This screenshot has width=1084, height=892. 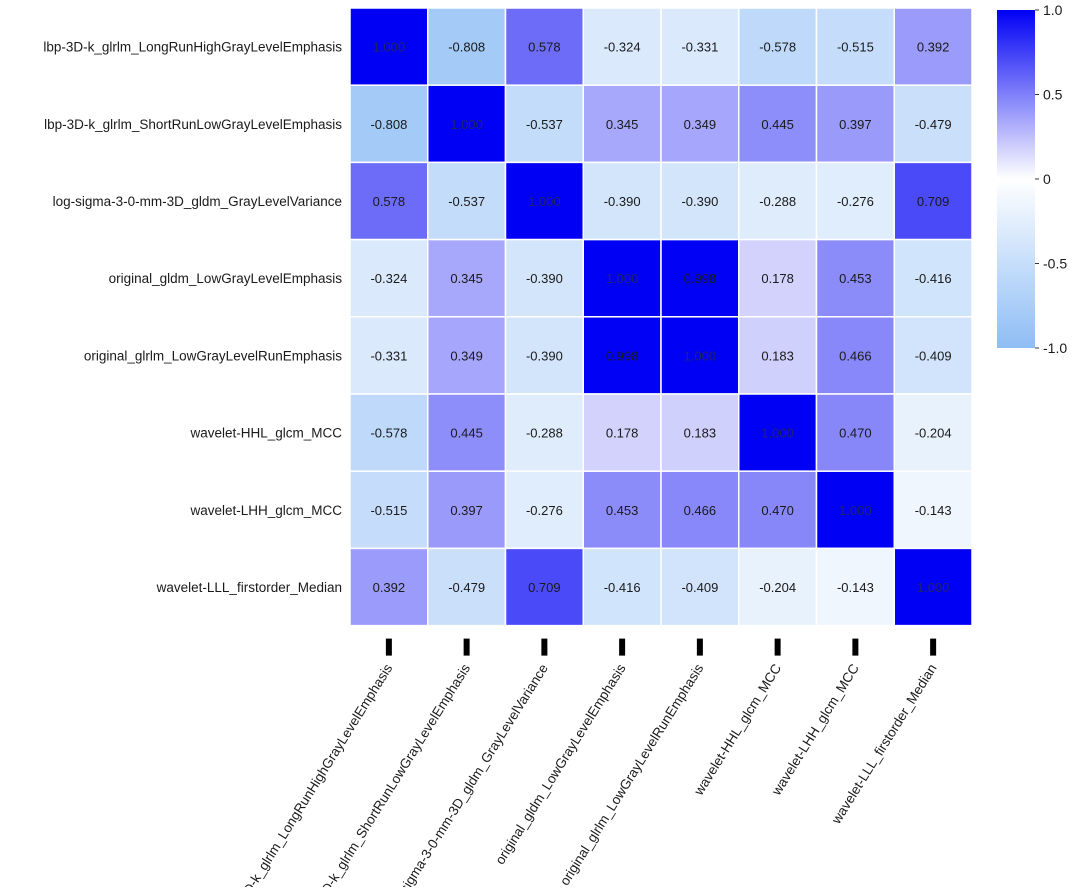 I want to click on cell-value-label: 0.445, so click(x=466, y=433).